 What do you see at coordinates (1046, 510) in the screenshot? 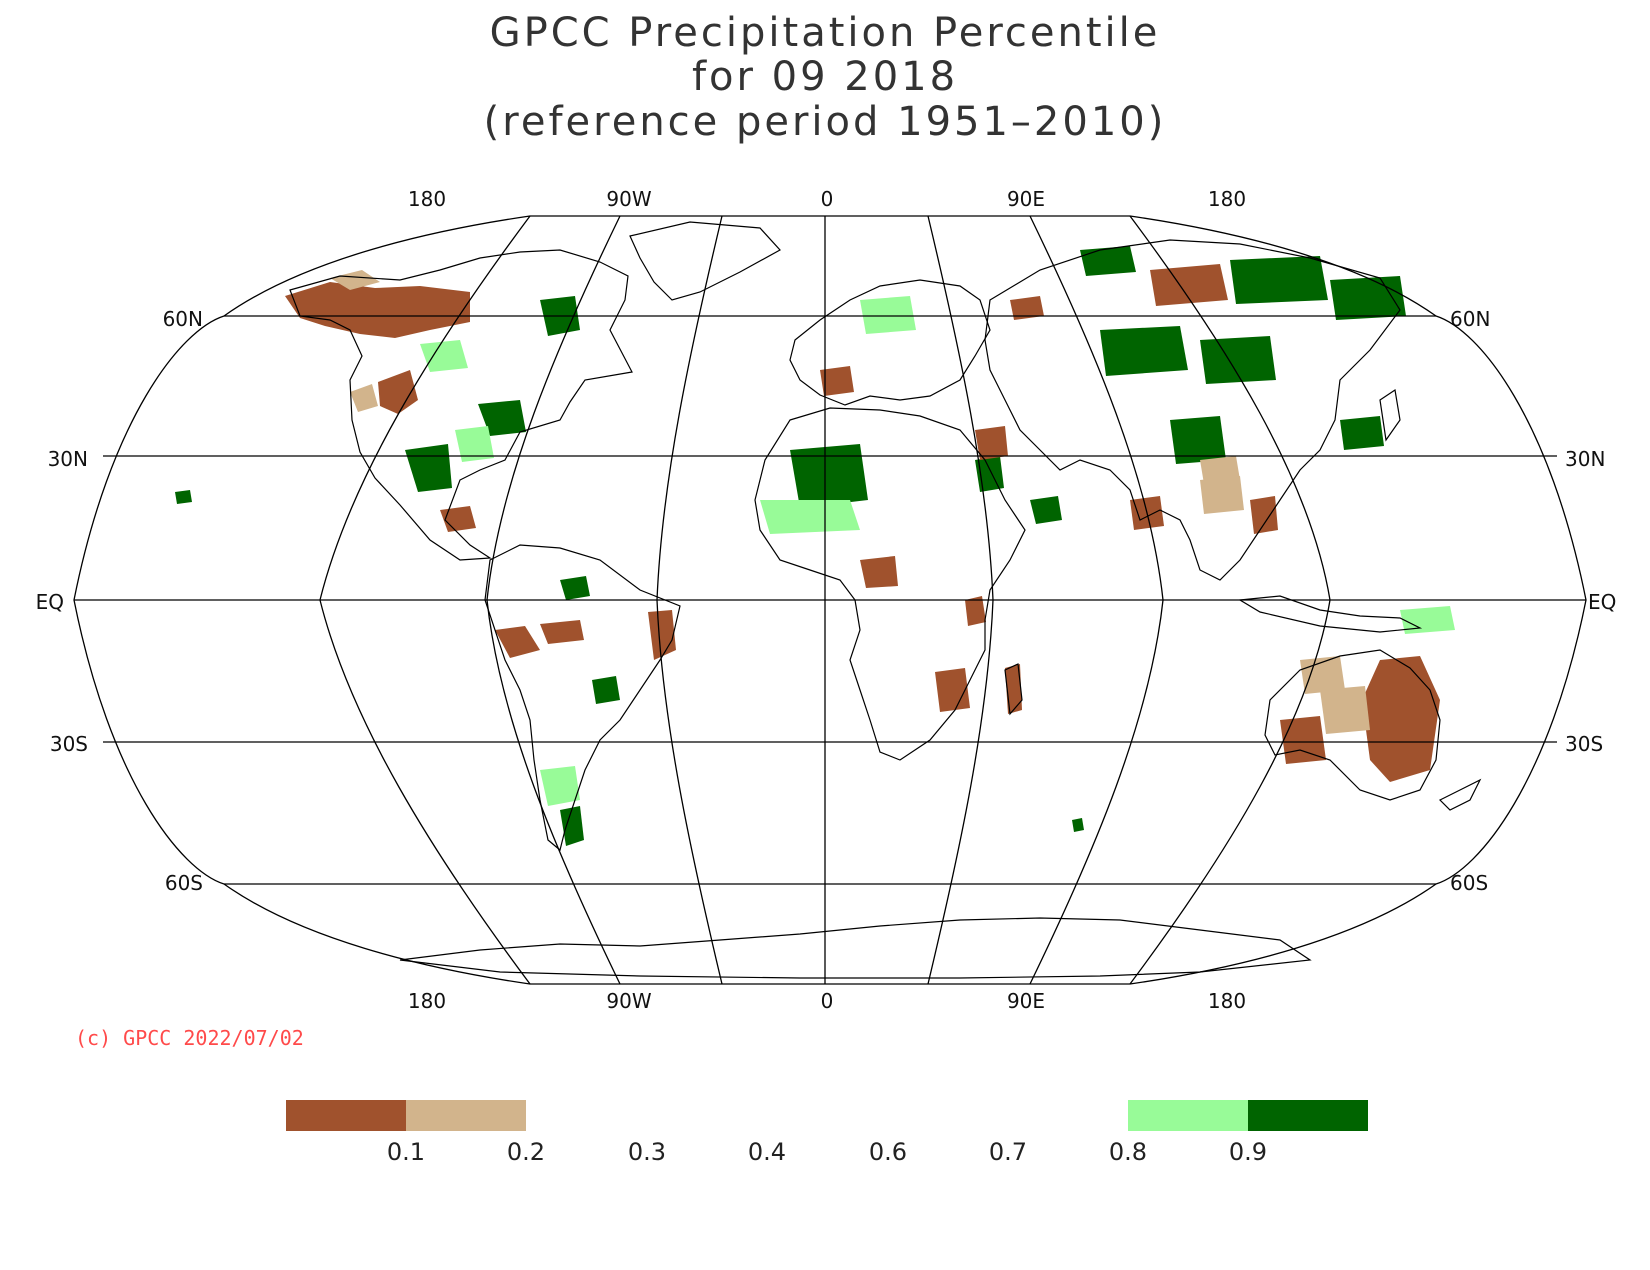
I see `very-wet-region-arabia` at bounding box center [1046, 510].